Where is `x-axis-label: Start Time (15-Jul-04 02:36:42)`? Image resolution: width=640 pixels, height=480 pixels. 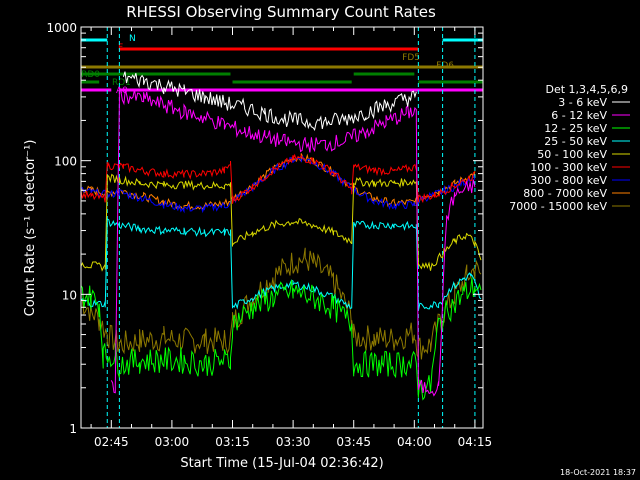
x-axis-label: Start Time (15-Jul-04 02:36:42) is located at coordinates (281, 463).